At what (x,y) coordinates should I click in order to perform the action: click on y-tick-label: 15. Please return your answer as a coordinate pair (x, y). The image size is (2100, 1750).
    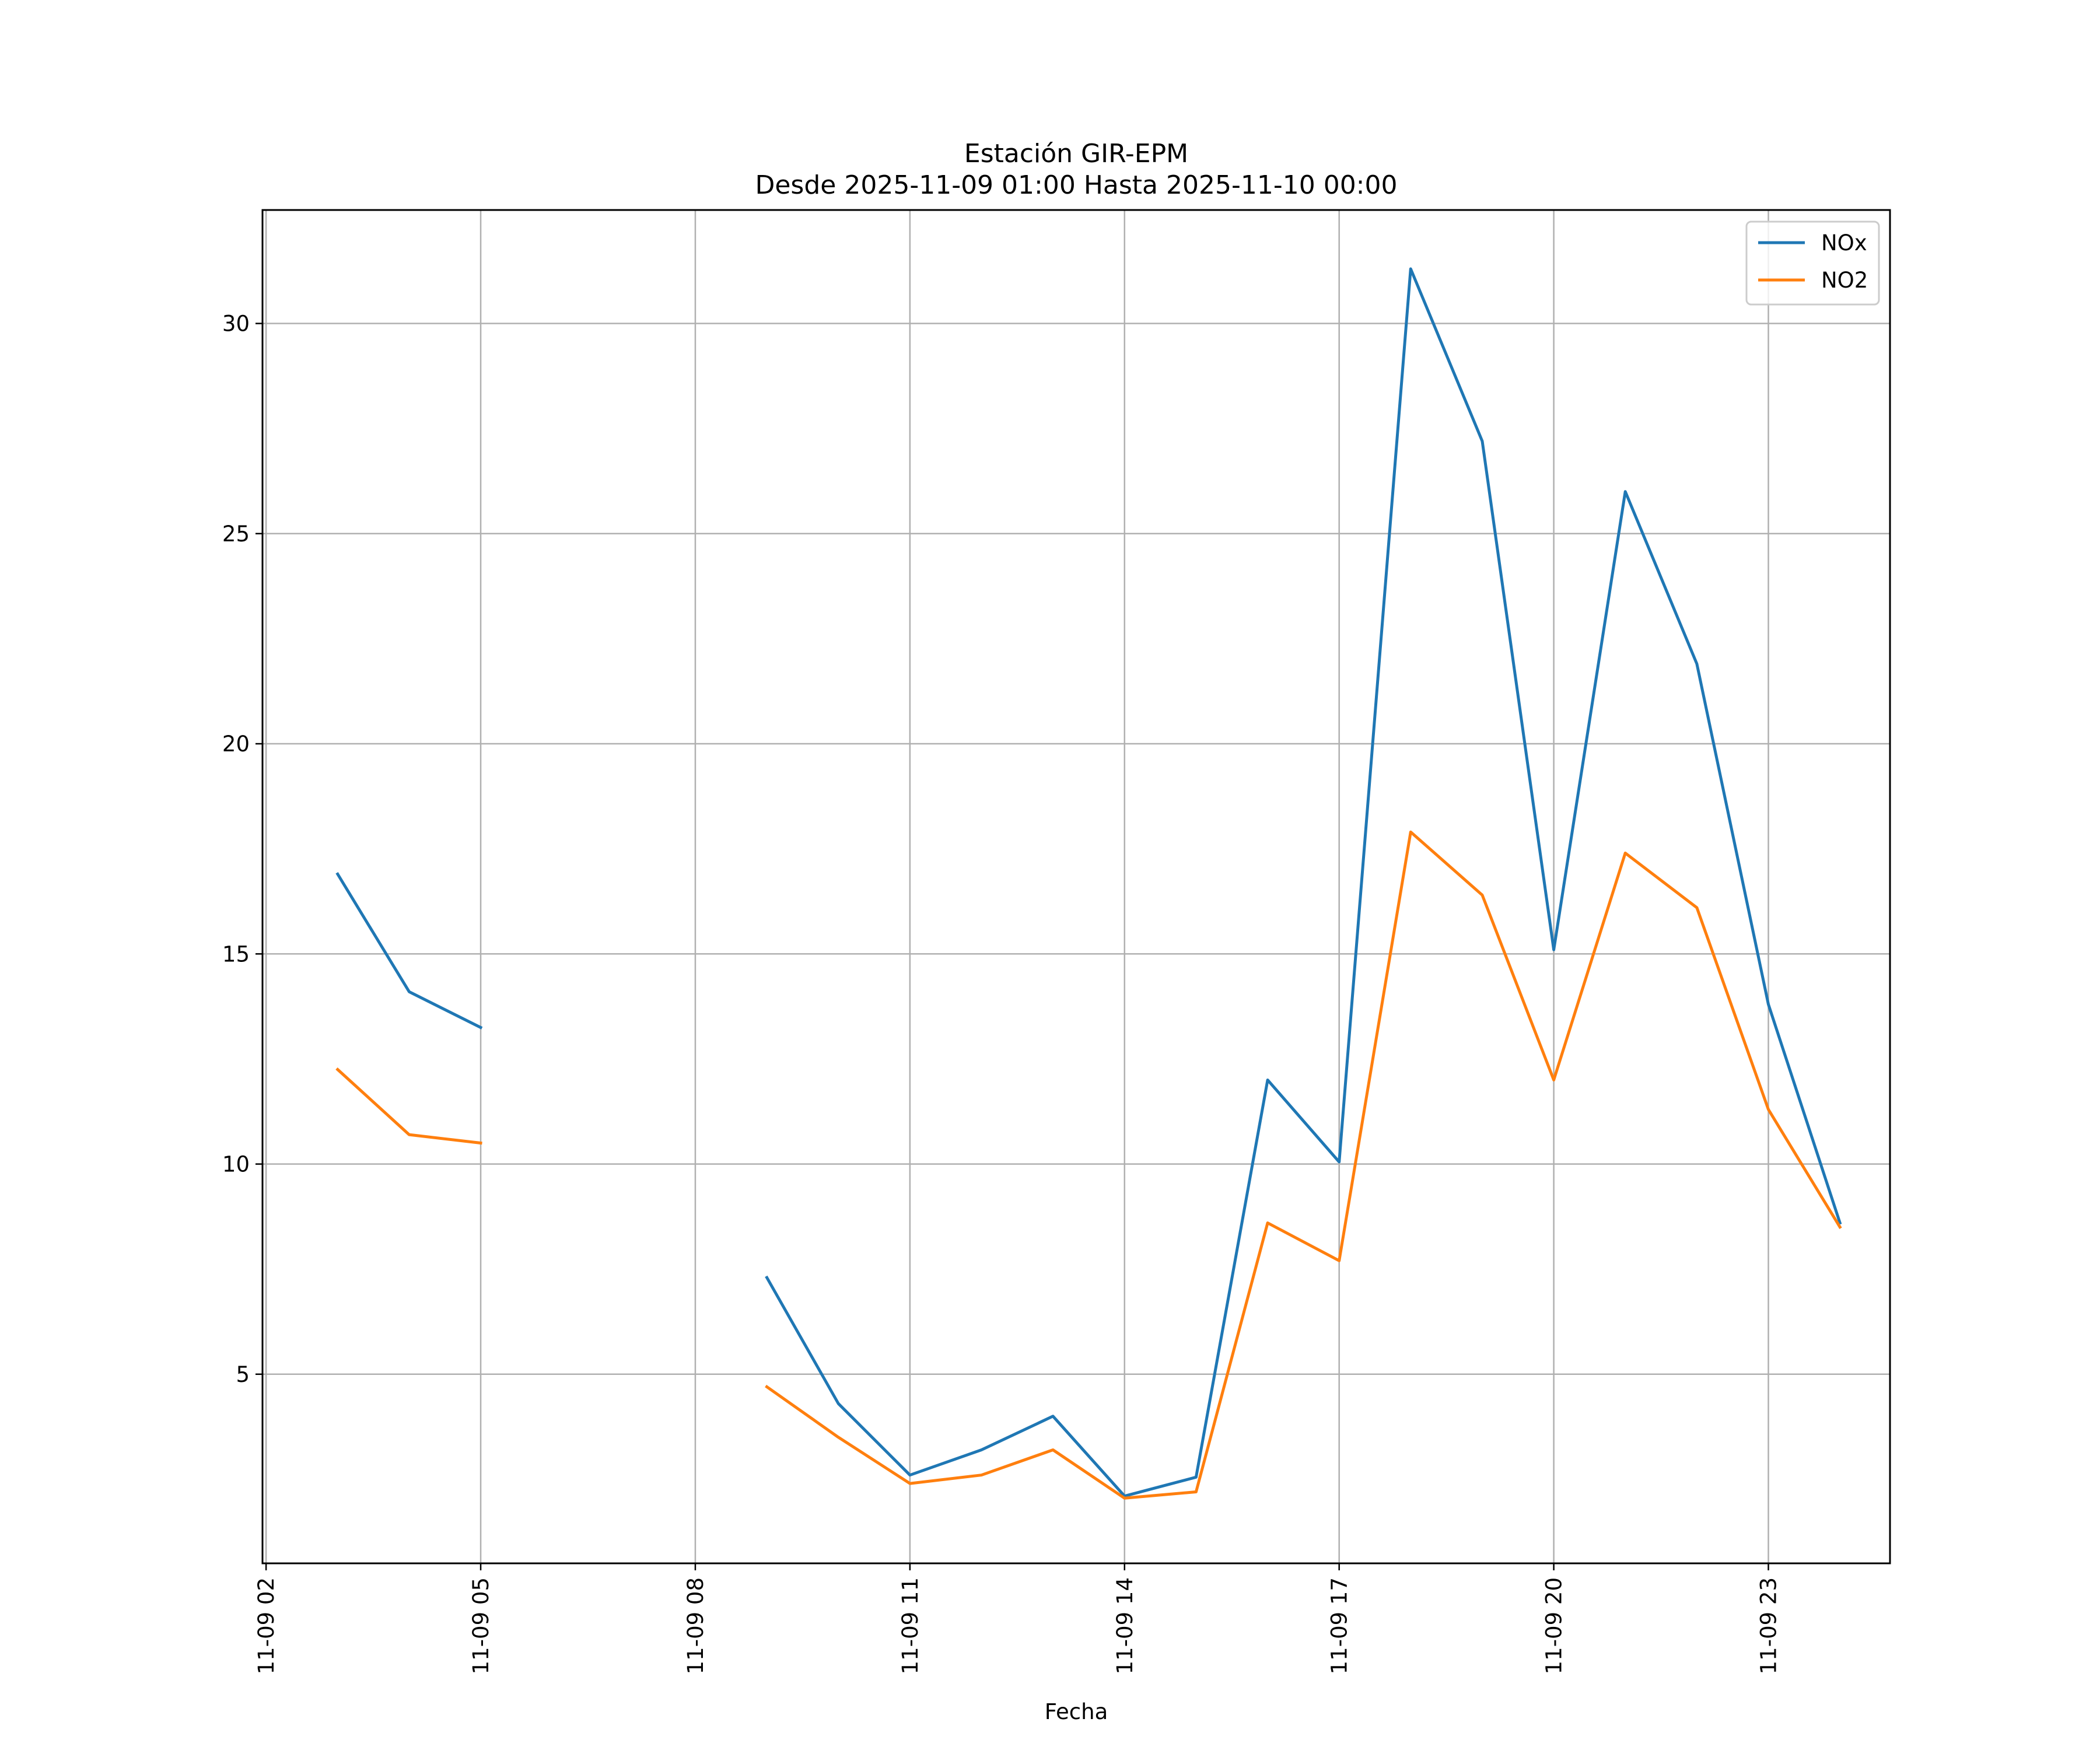
    Looking at the image, I should click on (236, 954).